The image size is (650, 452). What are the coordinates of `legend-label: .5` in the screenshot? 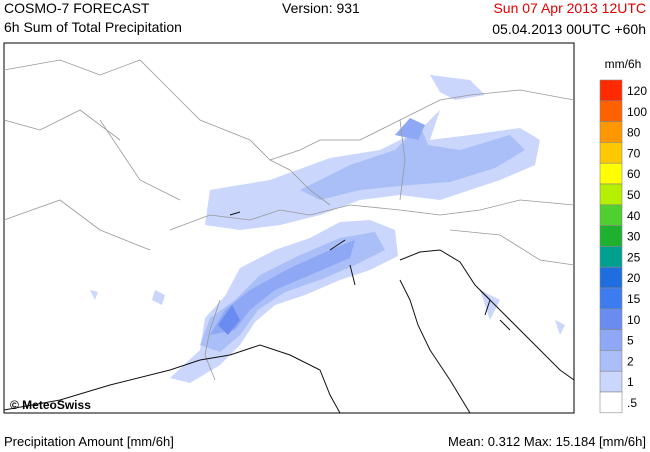 It's located at (632, 403).